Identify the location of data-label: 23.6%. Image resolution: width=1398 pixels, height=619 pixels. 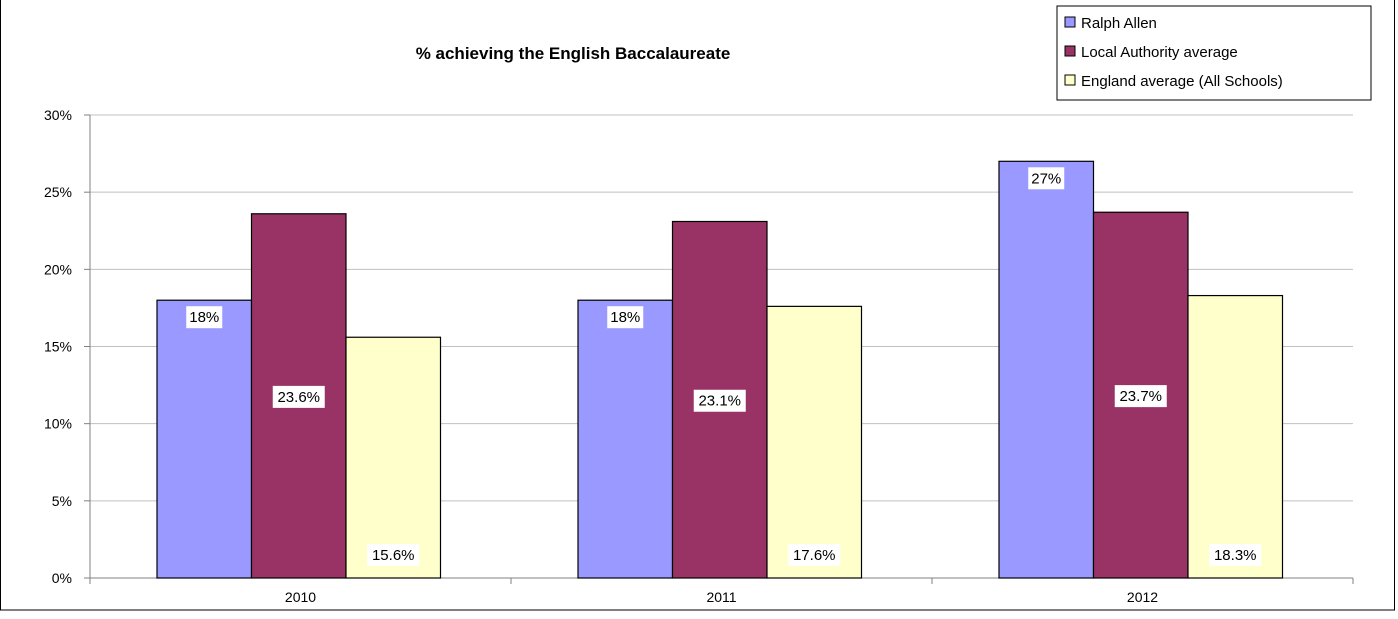
(298, 397).